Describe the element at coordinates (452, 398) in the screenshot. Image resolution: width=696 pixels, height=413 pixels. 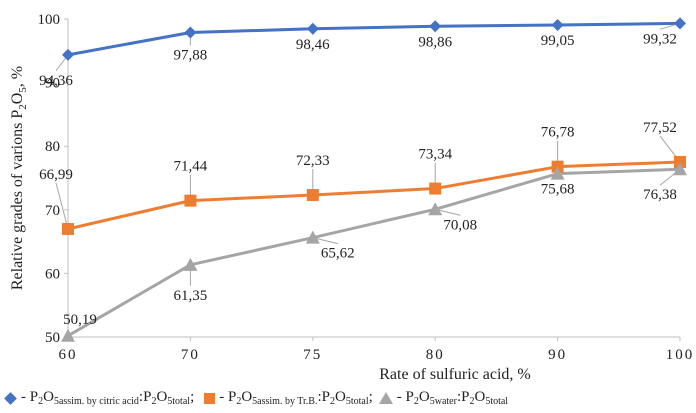
I see `legend-text: - P2O5water:P2O5total` at that location.